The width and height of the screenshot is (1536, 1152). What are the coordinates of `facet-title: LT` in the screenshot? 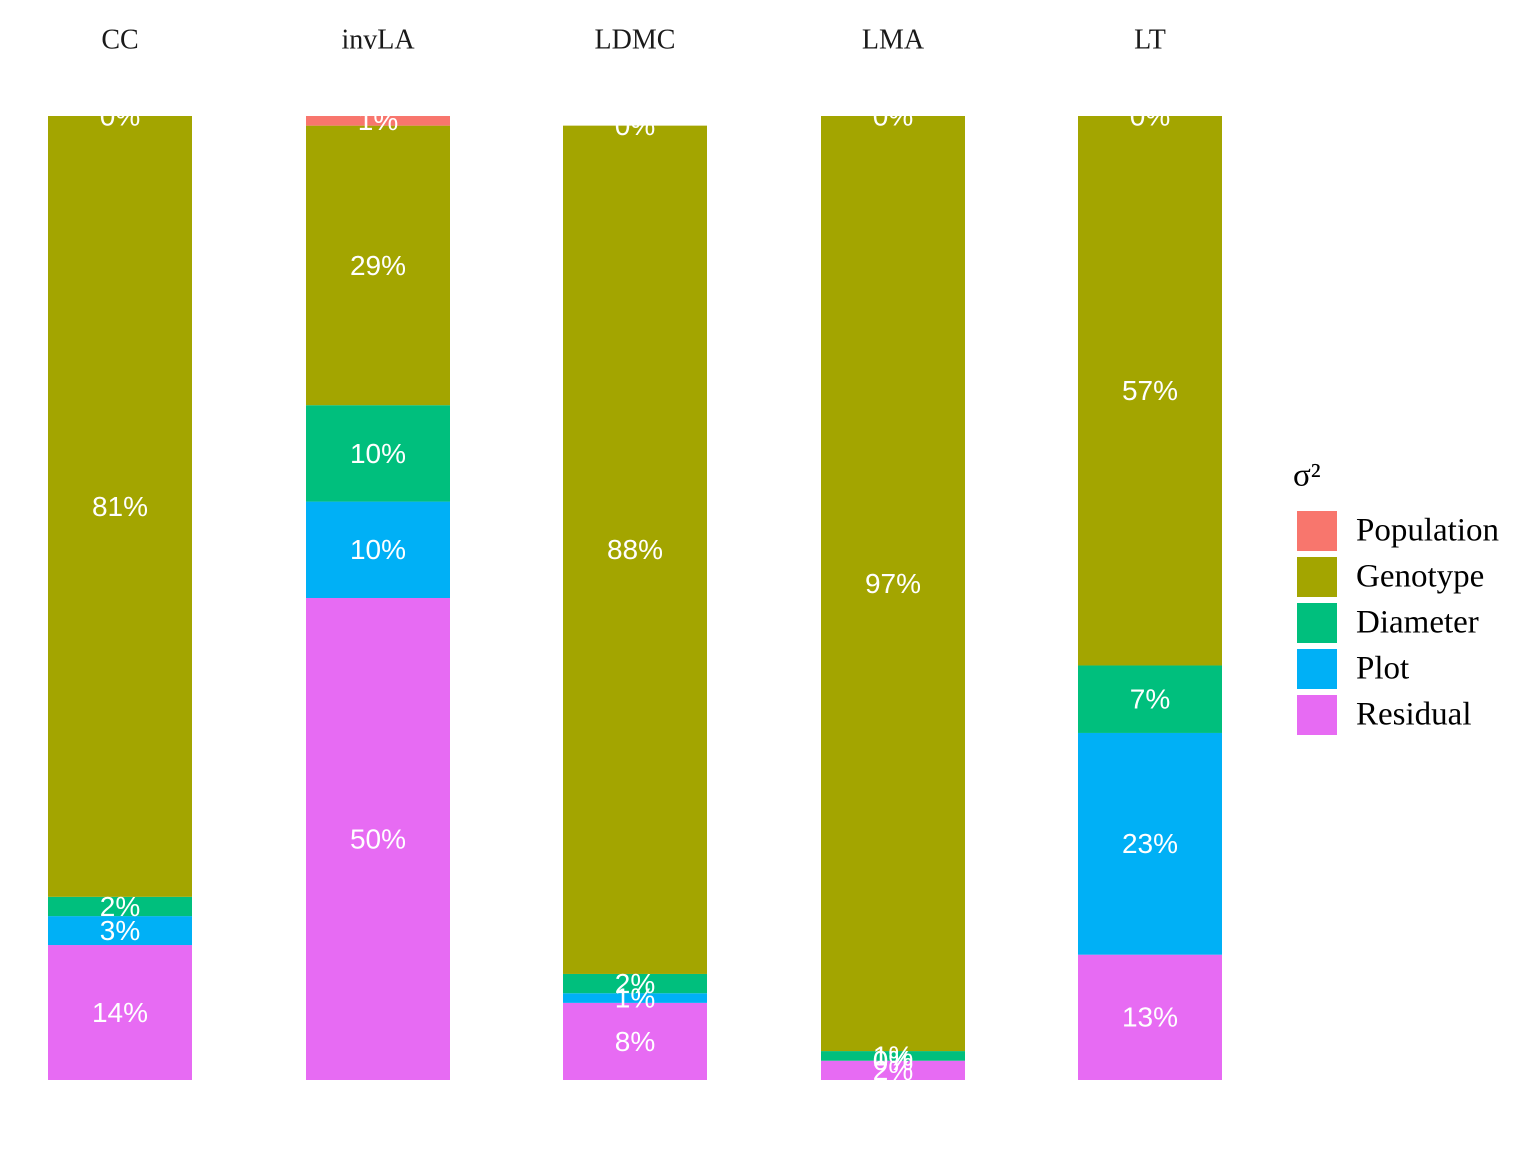 It's located at (1150, 39).